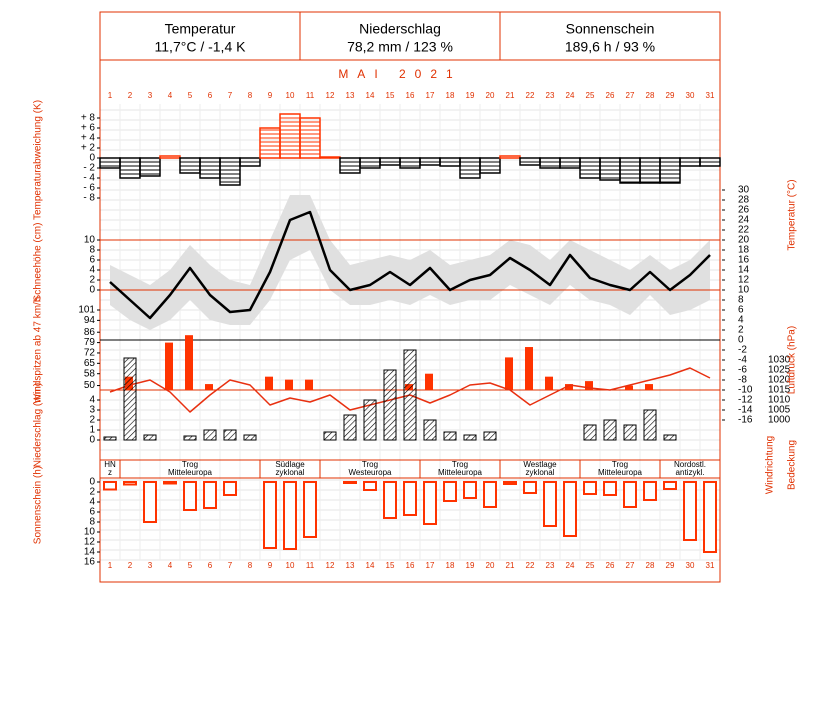  Describe the element at coordinates (410, 95) in the screenshot. I see `day-label: 16` at that location.